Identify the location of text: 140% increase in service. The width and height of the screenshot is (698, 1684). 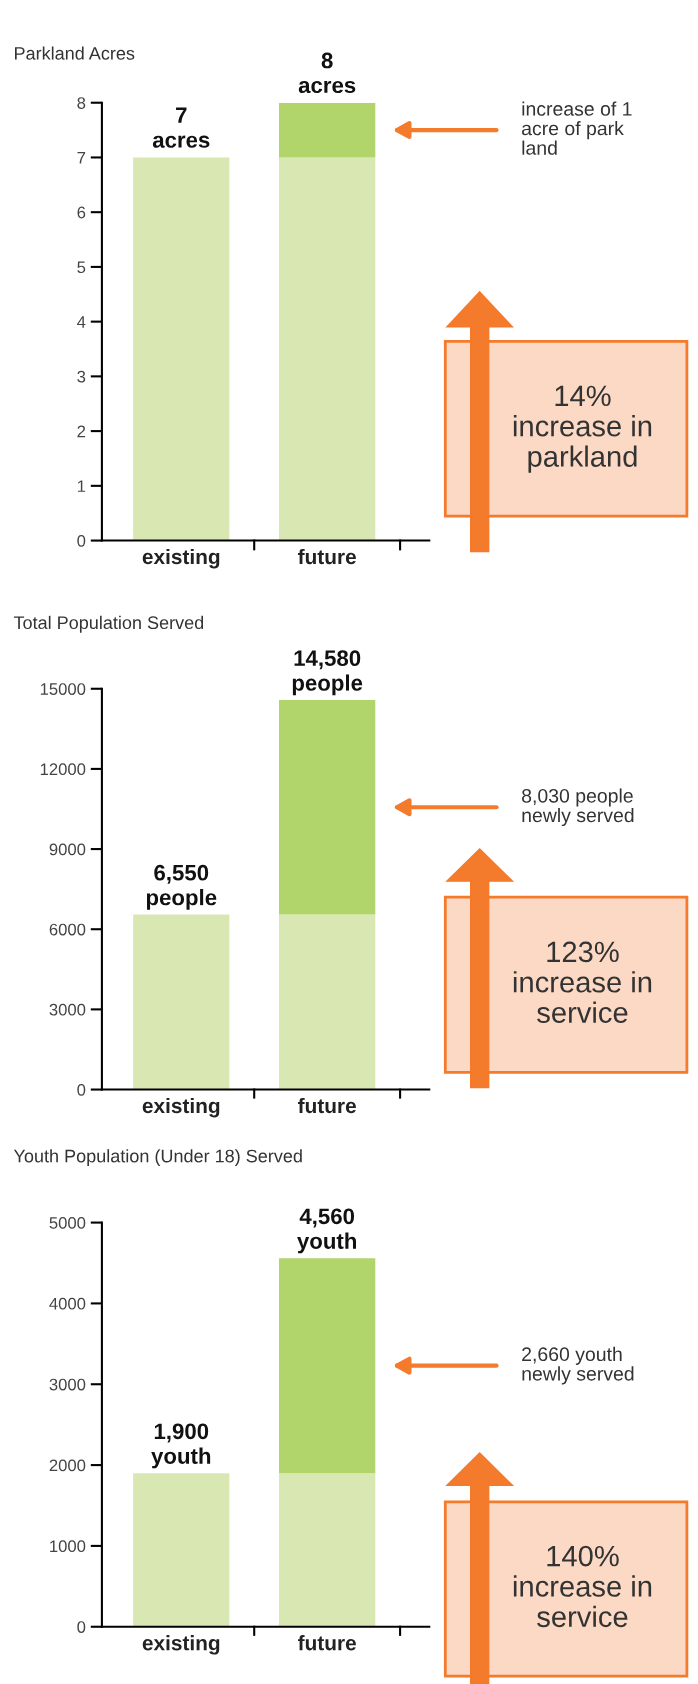
(582, 1586).